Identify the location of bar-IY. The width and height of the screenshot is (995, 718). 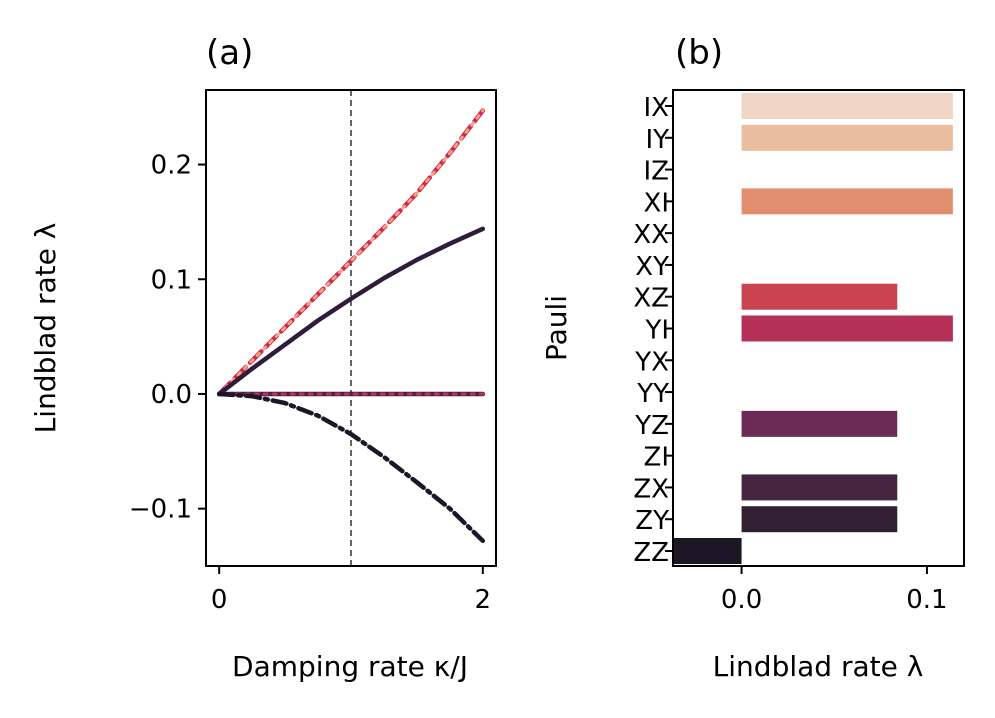
(847, 137).